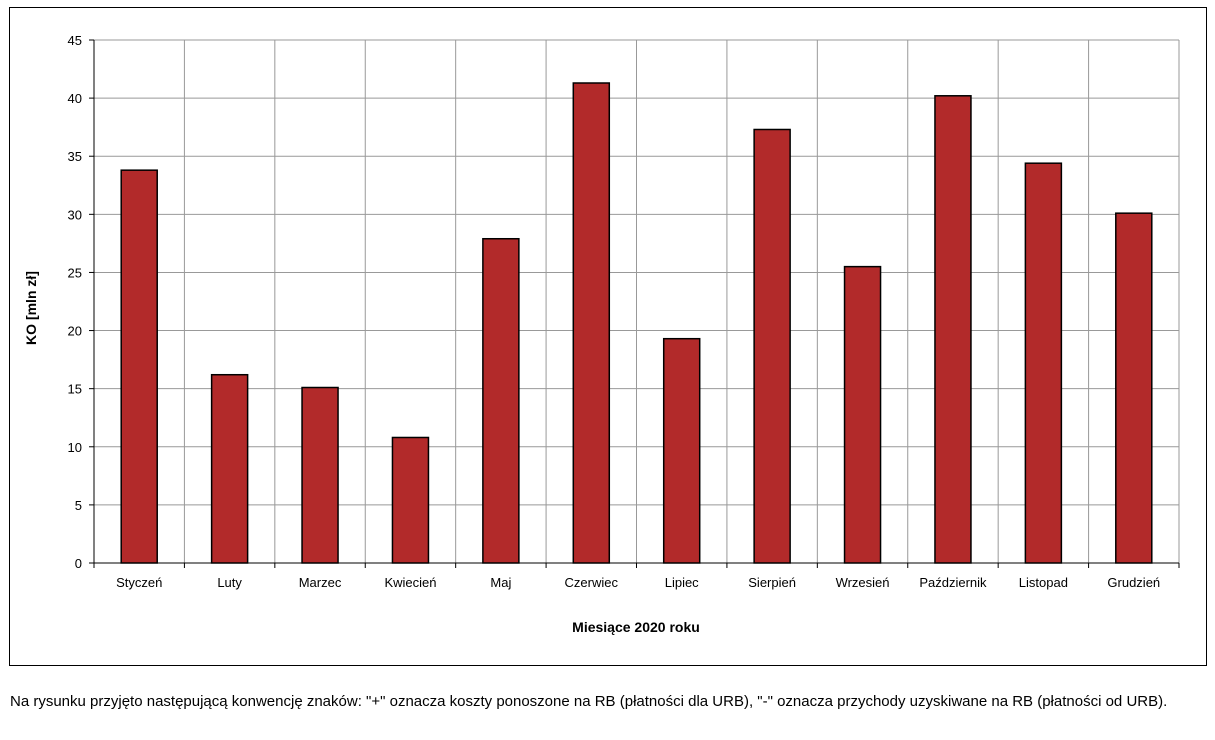  I want to click on y-tick-label: 20, so click(75, 331).